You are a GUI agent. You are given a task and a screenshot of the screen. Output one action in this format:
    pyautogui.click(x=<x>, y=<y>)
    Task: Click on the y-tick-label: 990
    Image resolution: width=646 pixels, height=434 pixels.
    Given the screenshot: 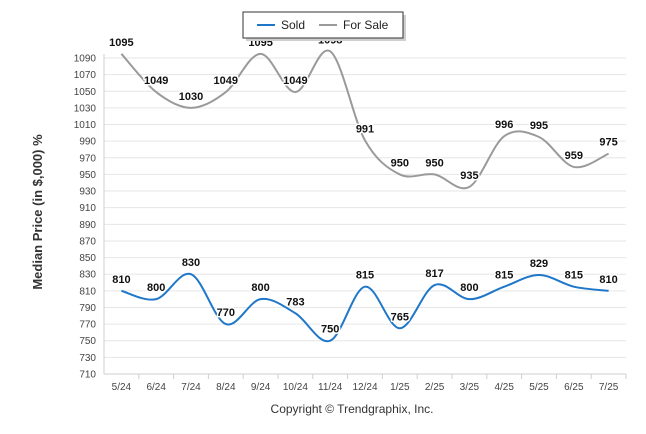 What is the action you would take?
    pyautogui.click(x=87, y=142)
    